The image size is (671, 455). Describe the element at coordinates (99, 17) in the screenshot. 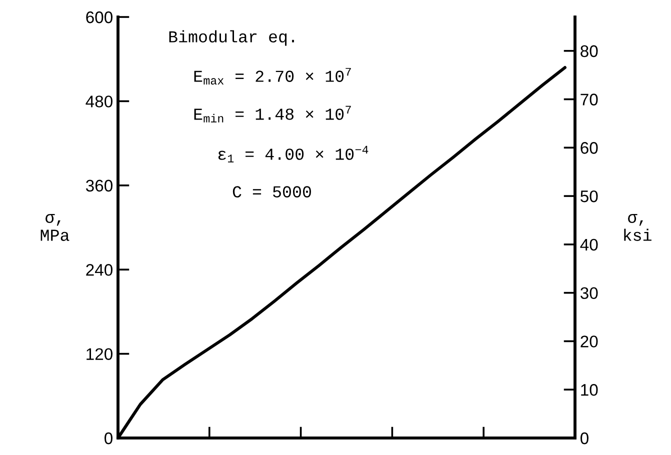

I see `y-tick-label: 600` at that location.